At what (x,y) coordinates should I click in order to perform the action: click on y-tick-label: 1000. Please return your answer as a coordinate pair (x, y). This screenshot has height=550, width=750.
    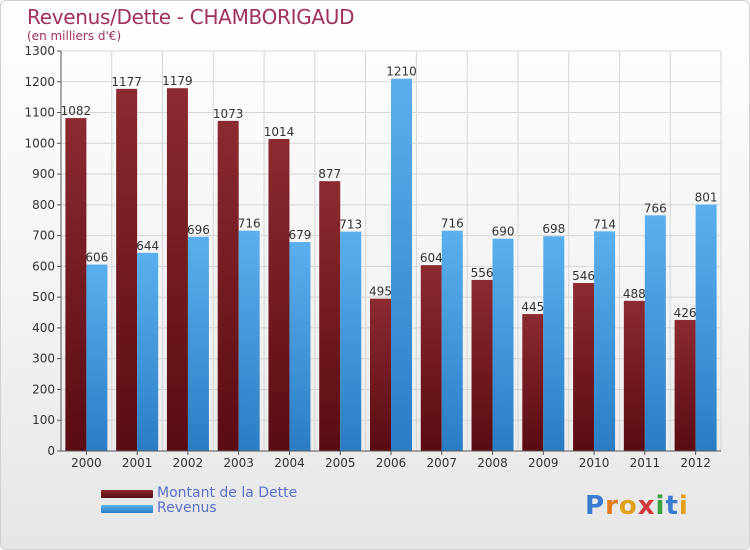
    Looking at the image, I should click on (39, 143).